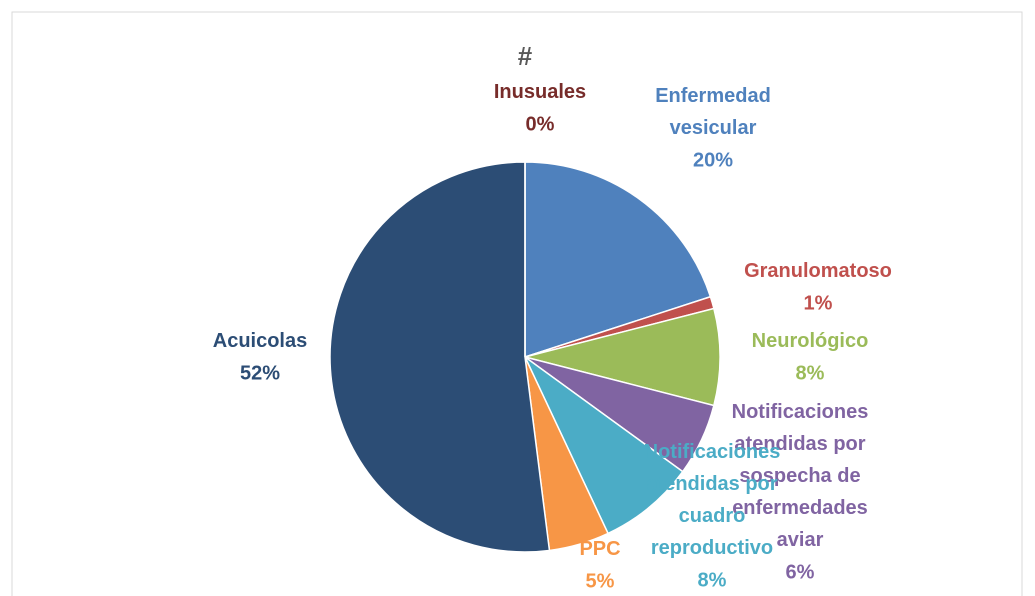  What do you see at coordinates (712, 516) in the screenshot?
I see `label-line: cuadro` at bounding box center [712, 516].